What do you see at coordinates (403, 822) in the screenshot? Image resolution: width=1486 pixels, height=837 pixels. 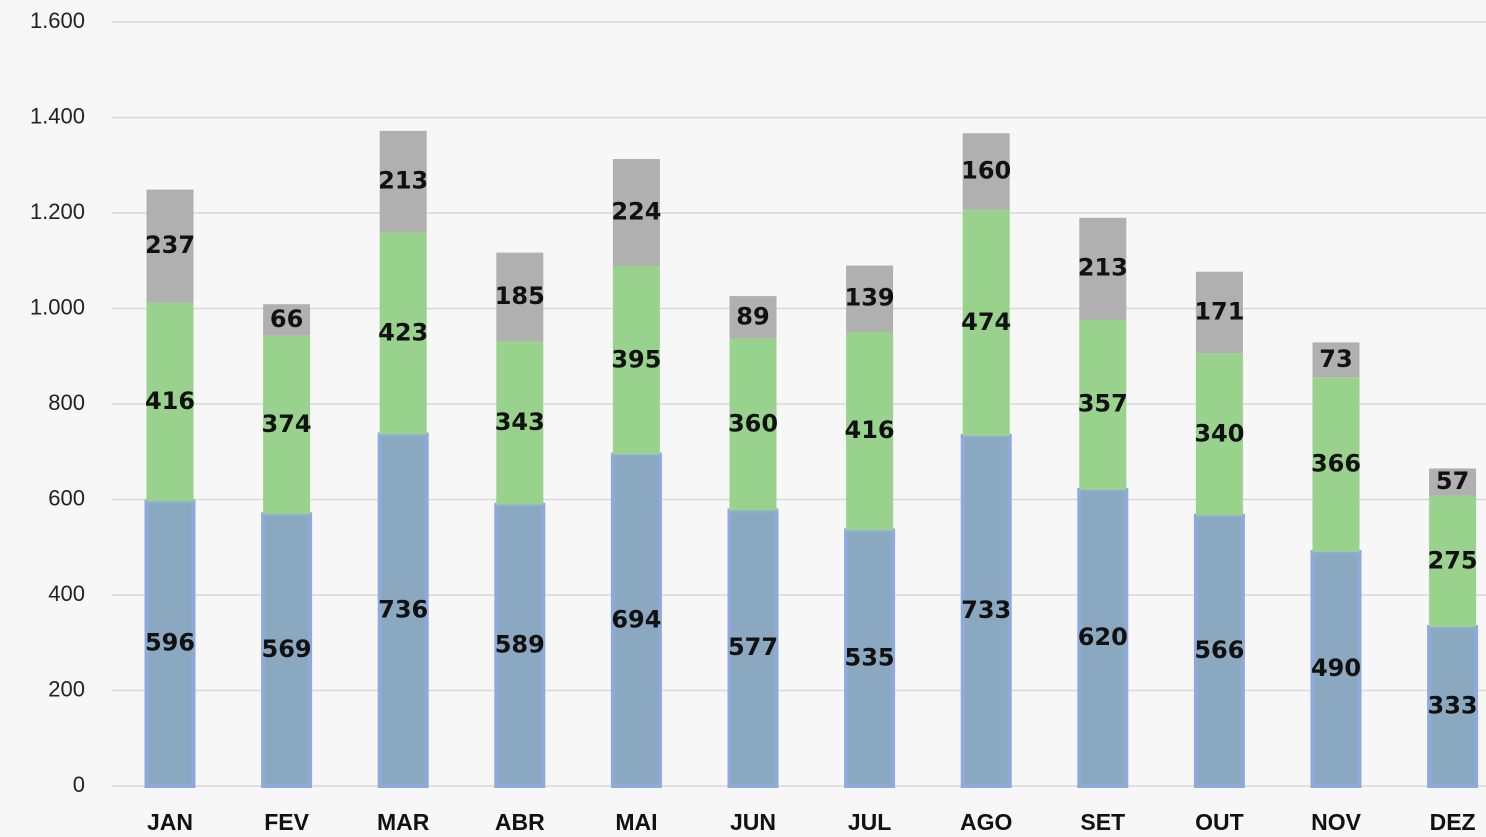 I see `x-tick-label: MAR` at bounding box center [403, 822].